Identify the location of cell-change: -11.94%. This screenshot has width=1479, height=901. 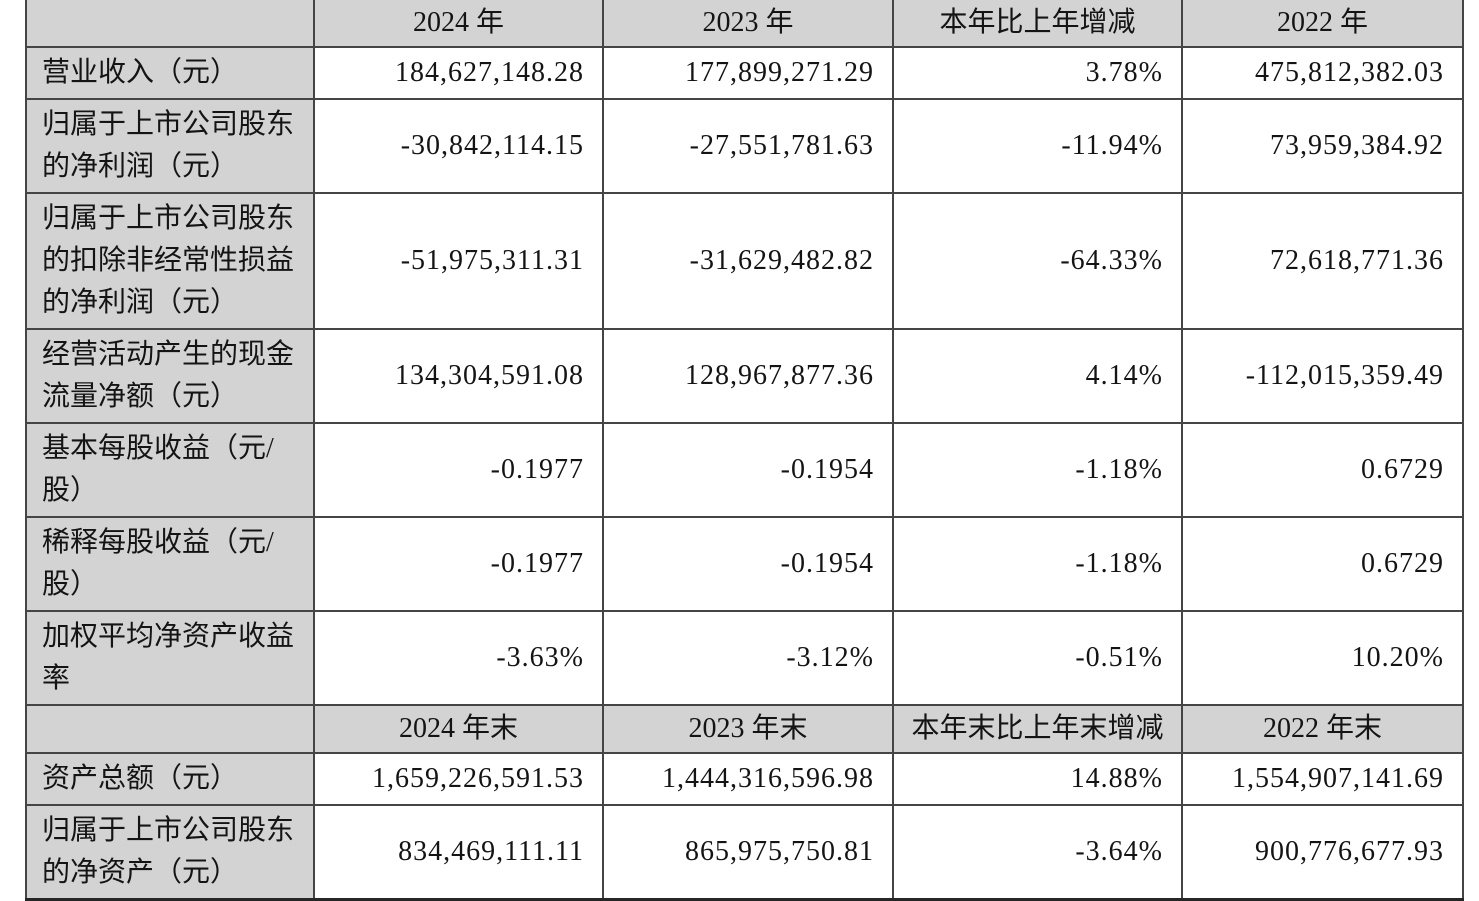
(1037, 146).